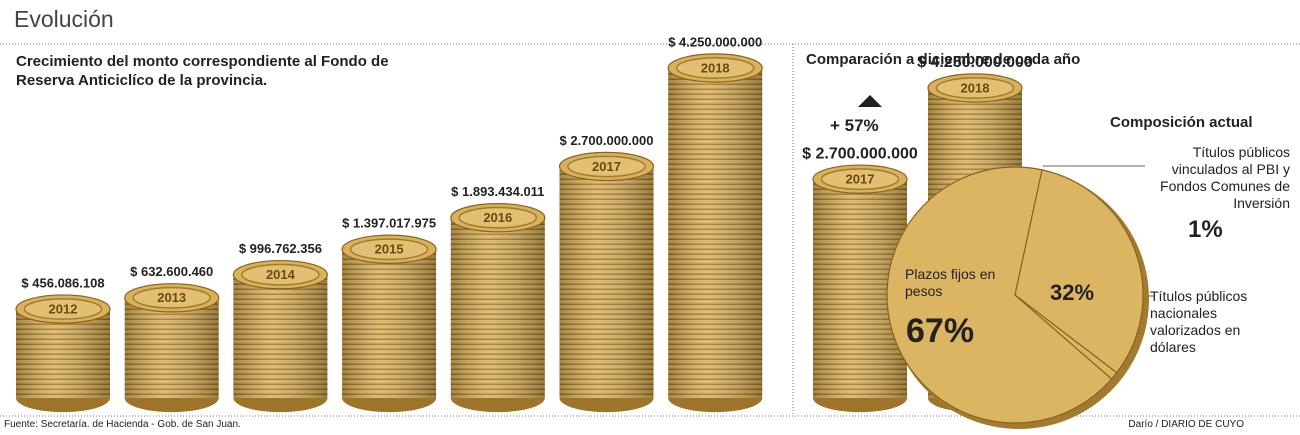 This screenshot has height=435, width=1300. I want to click on coin-stack: 2012 $ 456.086.108, so click(63, 344).